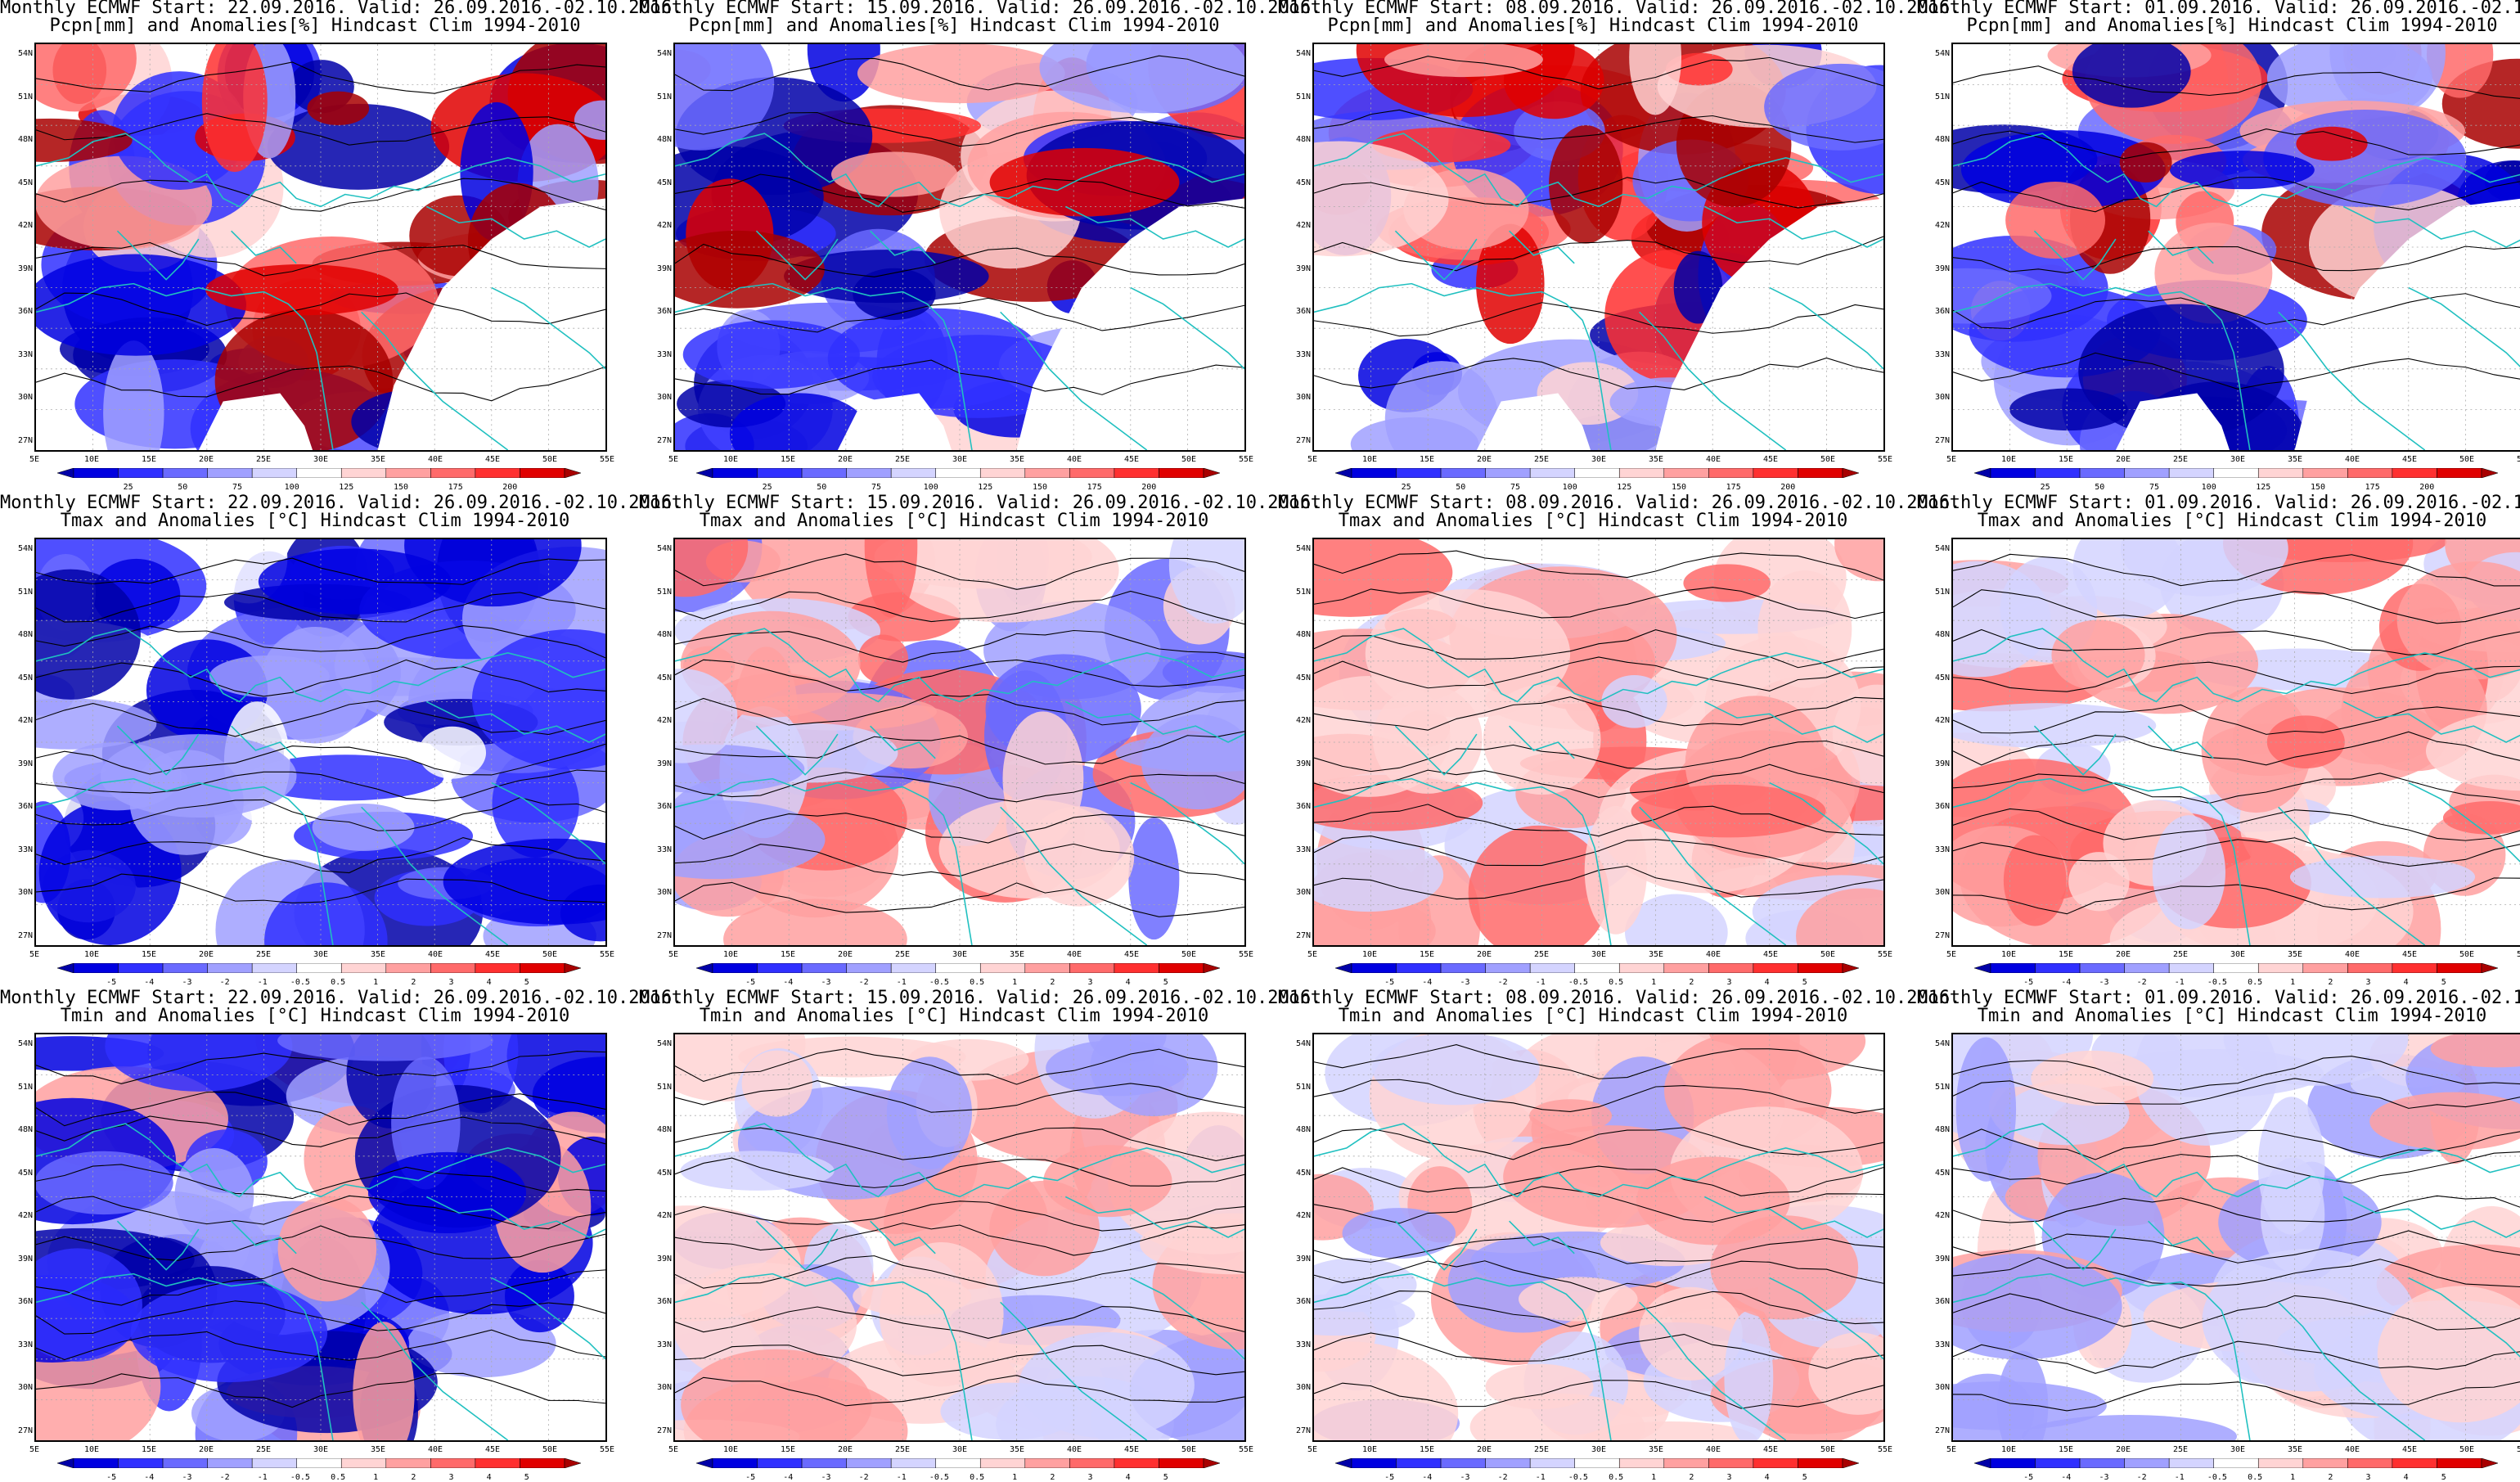 The width and height of the screenshot is (2520, 1482). Describe the element at coordinates (112, 982) in the screenshot. I see `colorbar-label: -5` at that location.